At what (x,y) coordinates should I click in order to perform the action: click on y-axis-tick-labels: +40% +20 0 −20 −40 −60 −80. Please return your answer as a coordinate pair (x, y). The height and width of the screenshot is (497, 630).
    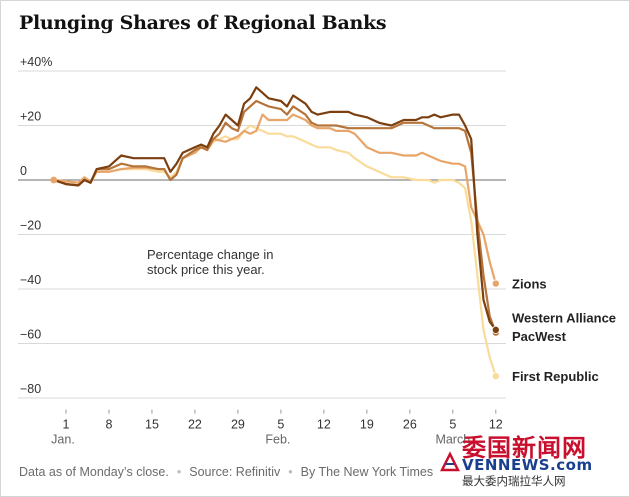
    Looking at the image, I should click on (36, 225).